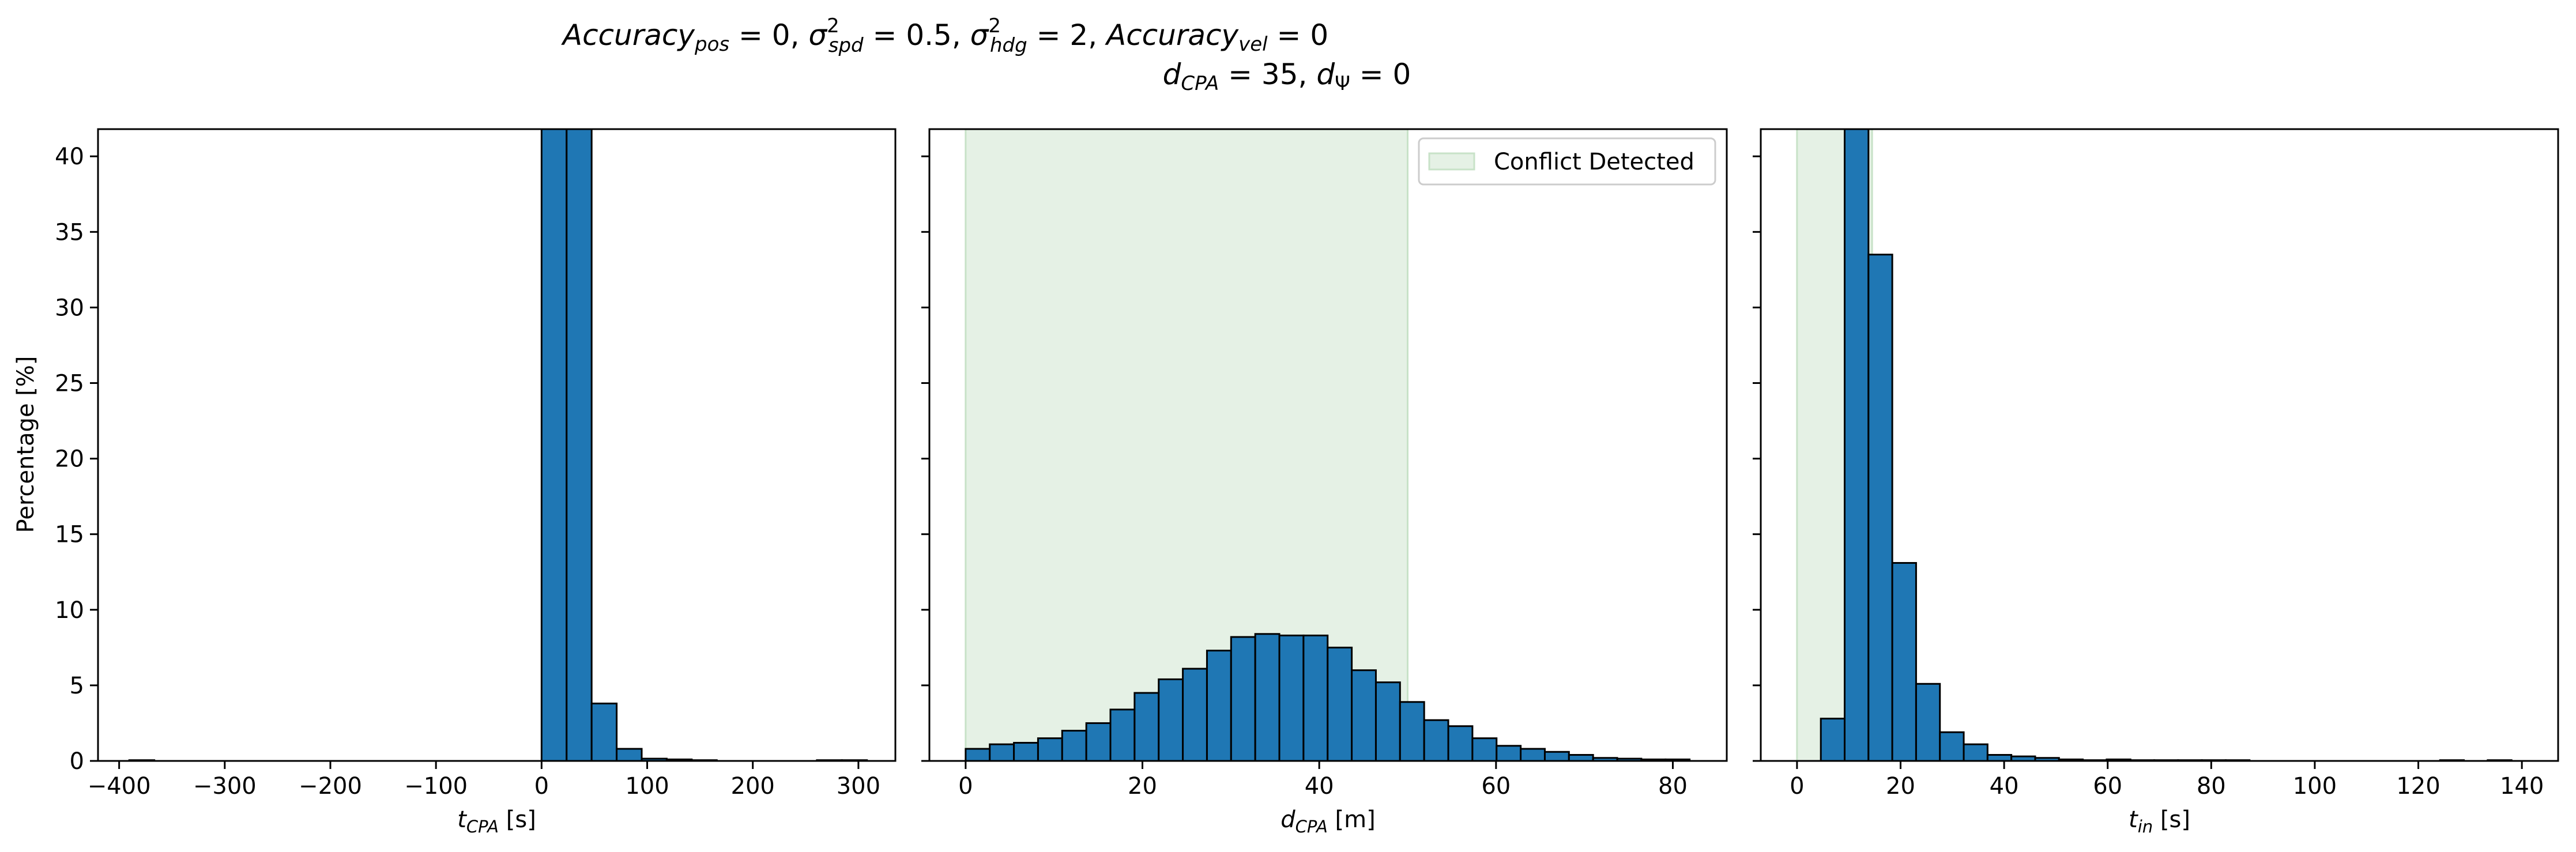 The height and width of the screenshot is (852, 2576). Describe the element at coordinates (69, 233) in the screenshot. I see `y-tick-label: 35` at that location.